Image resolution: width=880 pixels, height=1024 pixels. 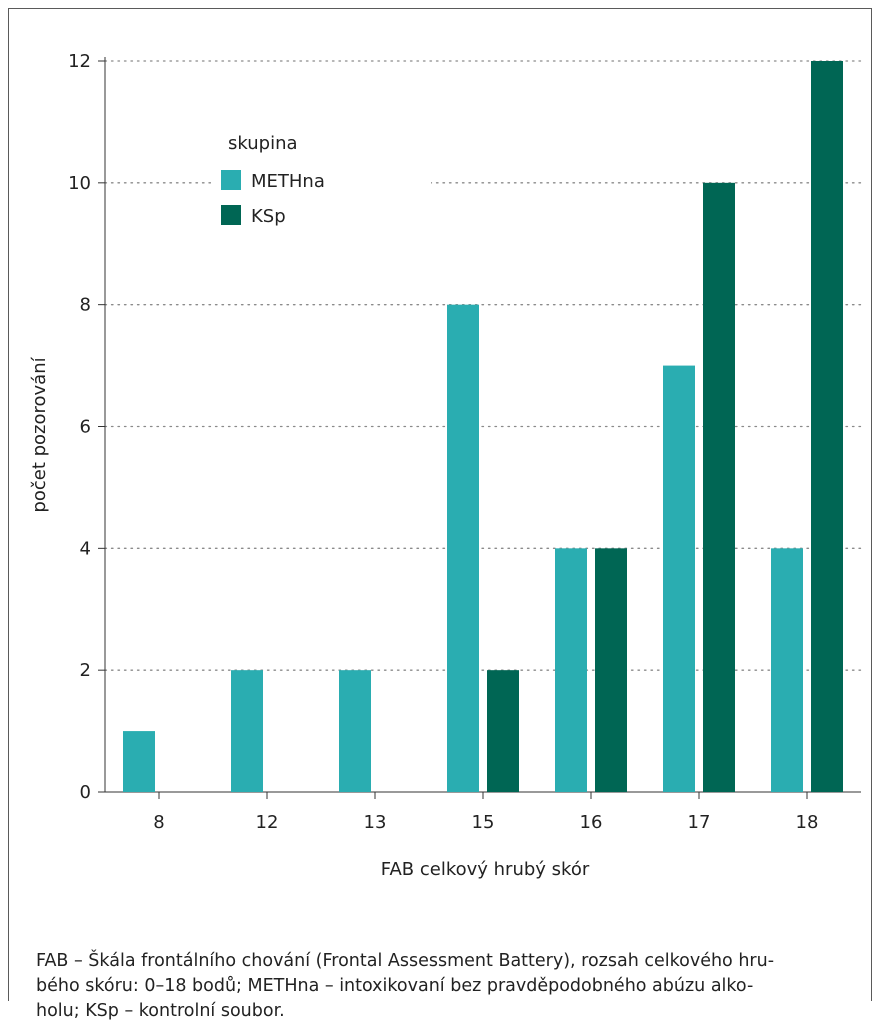 What do you see at coordinates (85, 670) in the screenshot?
I see `y-tick-label: 2` at bounding box center [85, 670].